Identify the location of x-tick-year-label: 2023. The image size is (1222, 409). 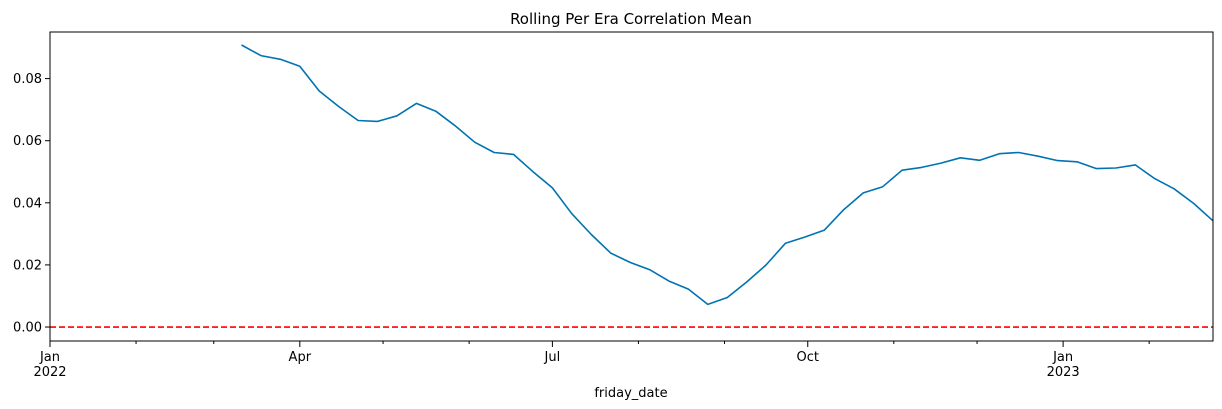
(1063, 372).